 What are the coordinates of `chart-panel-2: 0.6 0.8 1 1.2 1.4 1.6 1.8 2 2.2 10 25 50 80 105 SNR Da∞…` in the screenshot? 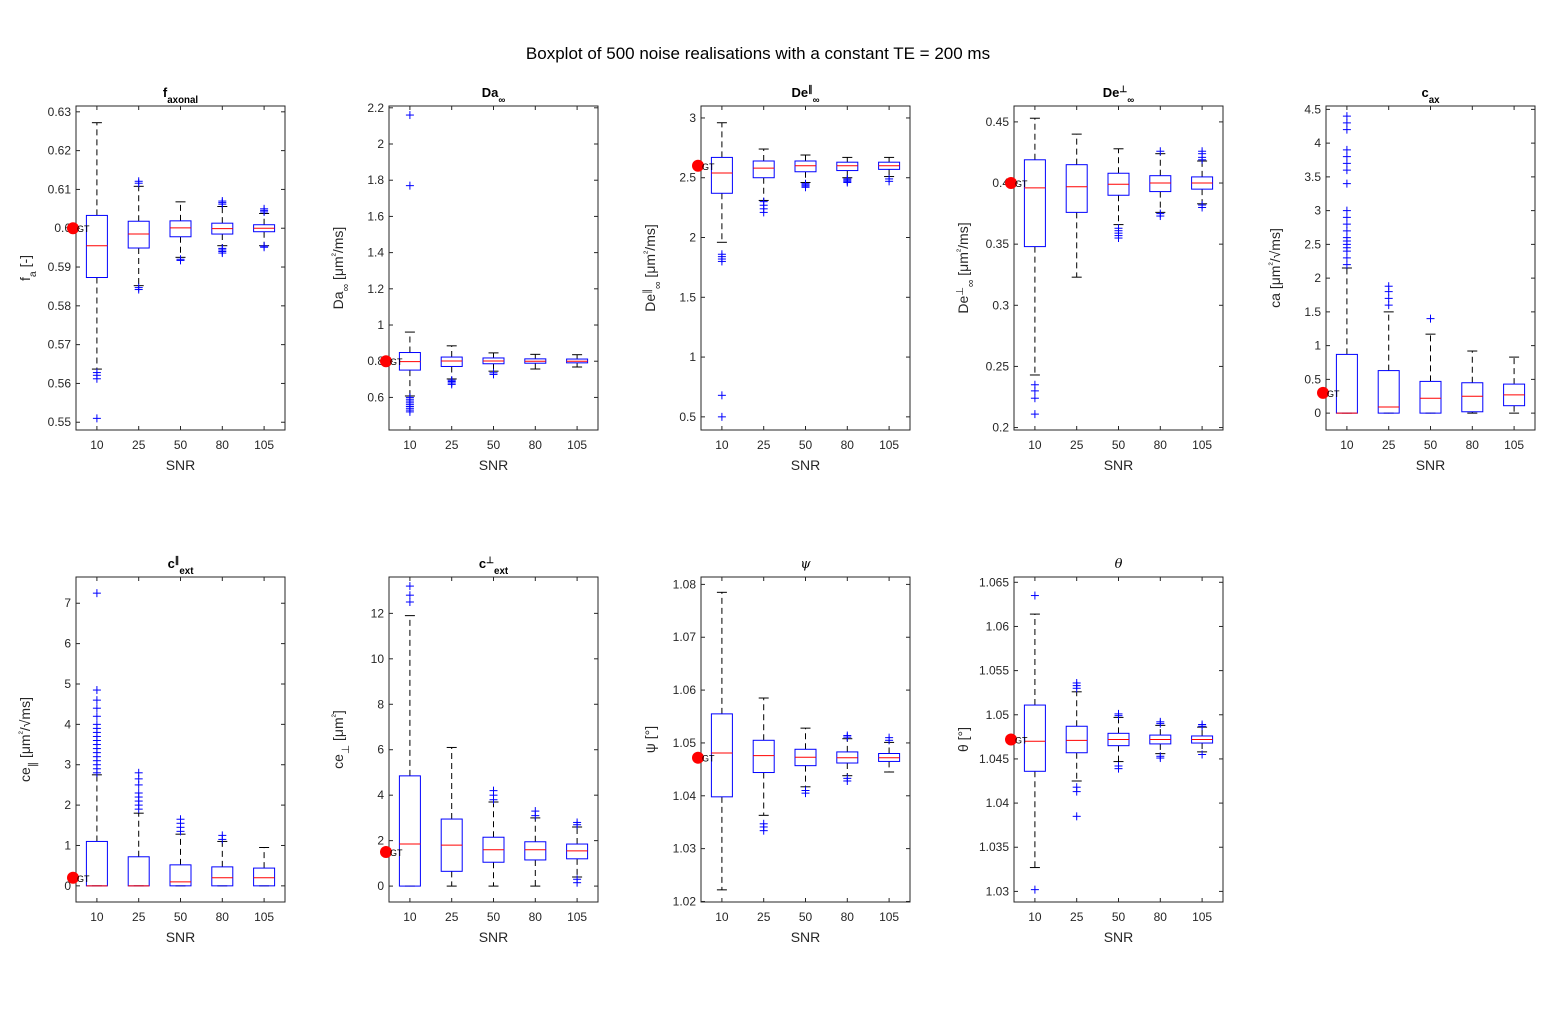 It's located at (464, 279).